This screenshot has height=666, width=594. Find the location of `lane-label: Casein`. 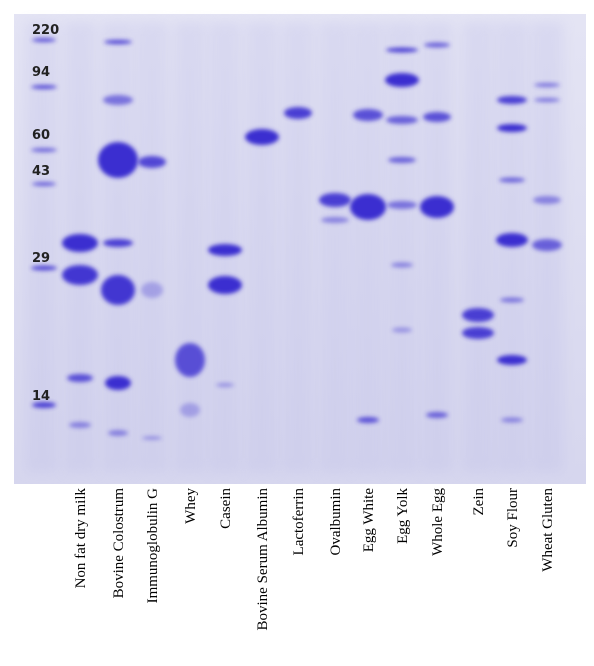

lane-label: Casein is located at coordinates (226, 508).